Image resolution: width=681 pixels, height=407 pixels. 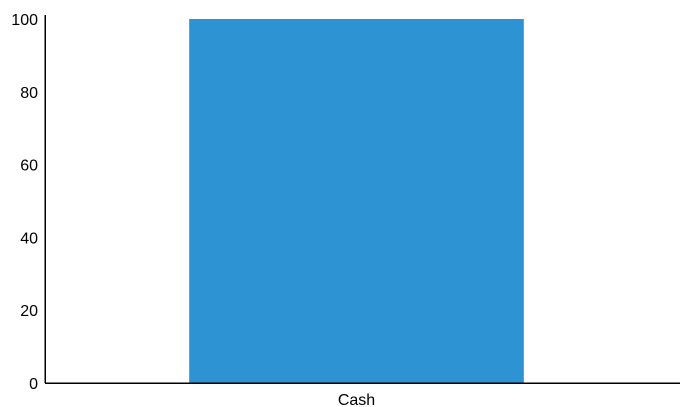 What do you see at coordinates (29, 166) in the screenshot?
I see `y-tick-label: 60` at bounding box center [29, 166].